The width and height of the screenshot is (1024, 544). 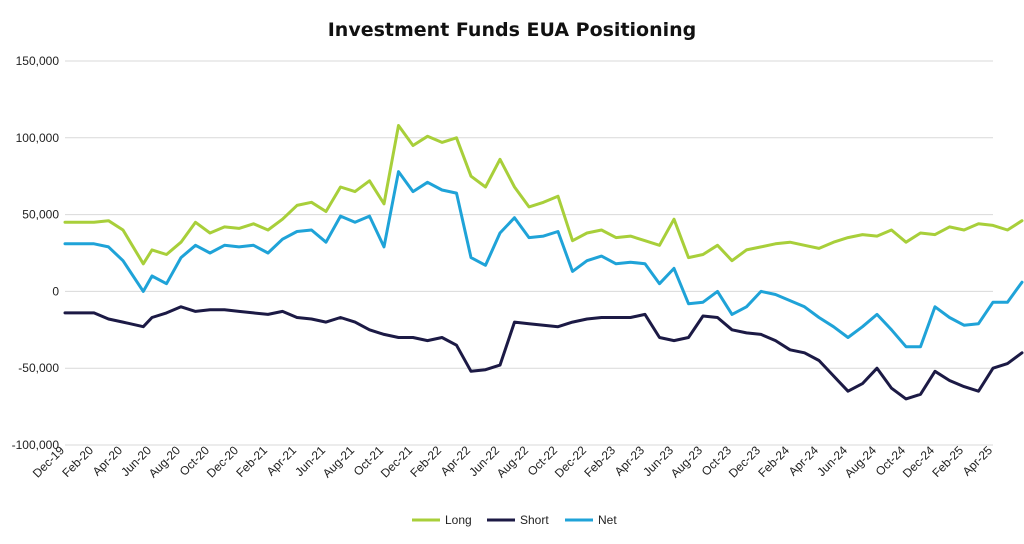 I want to click on y-tick-label: -50,000, so click(x=38, y=368).